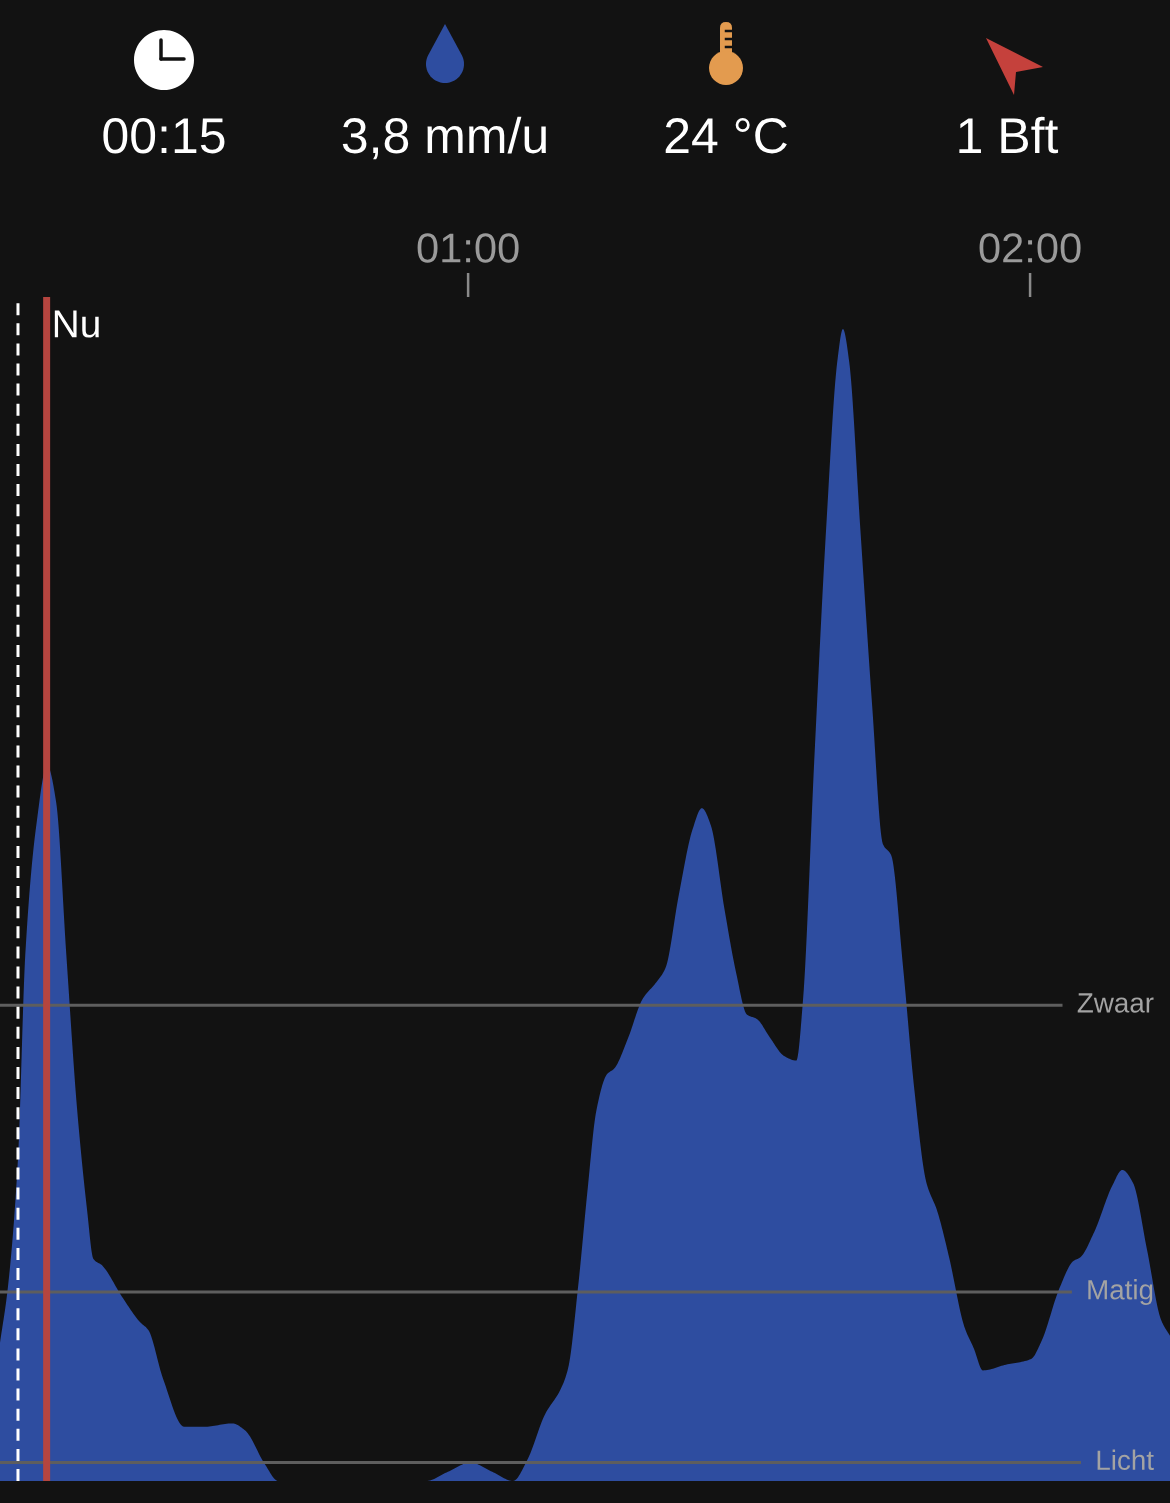 The width and height of the screenshot is (1170, 1503). Describe the element at coordinates (1120, 1292) in the screenshot. I see `ref-line-label: Matig` at that location.